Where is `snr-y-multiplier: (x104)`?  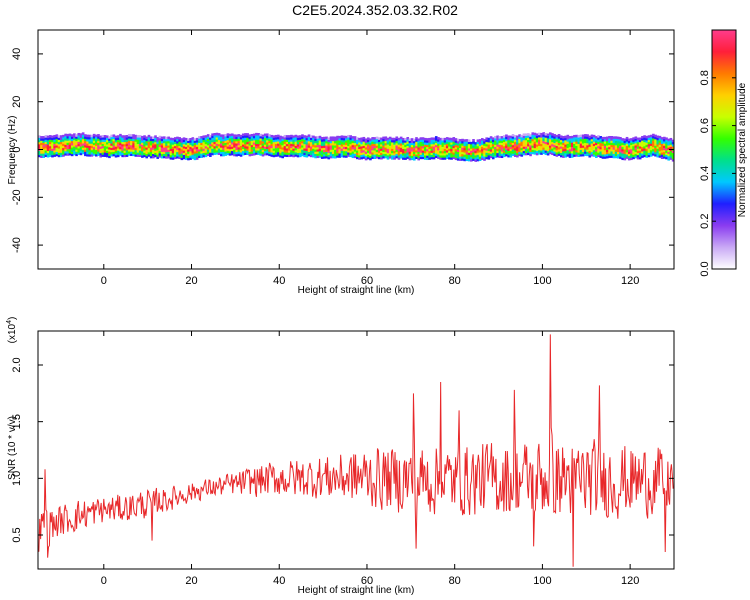 snr-y-multiplier: (x104) is located at coordinates (12, 330).